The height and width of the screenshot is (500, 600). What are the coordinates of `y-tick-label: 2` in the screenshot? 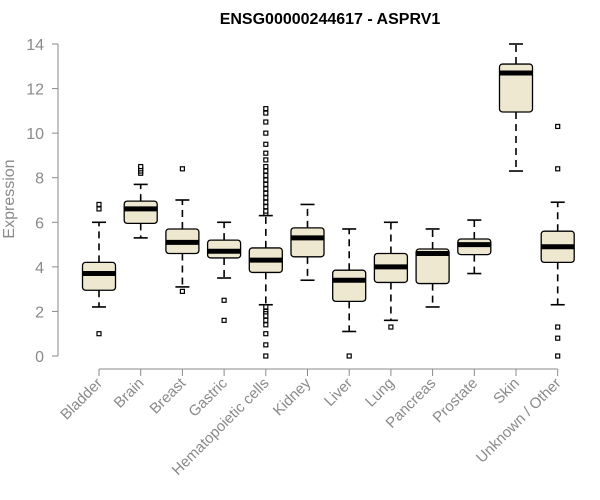 It's located at (39, 312).